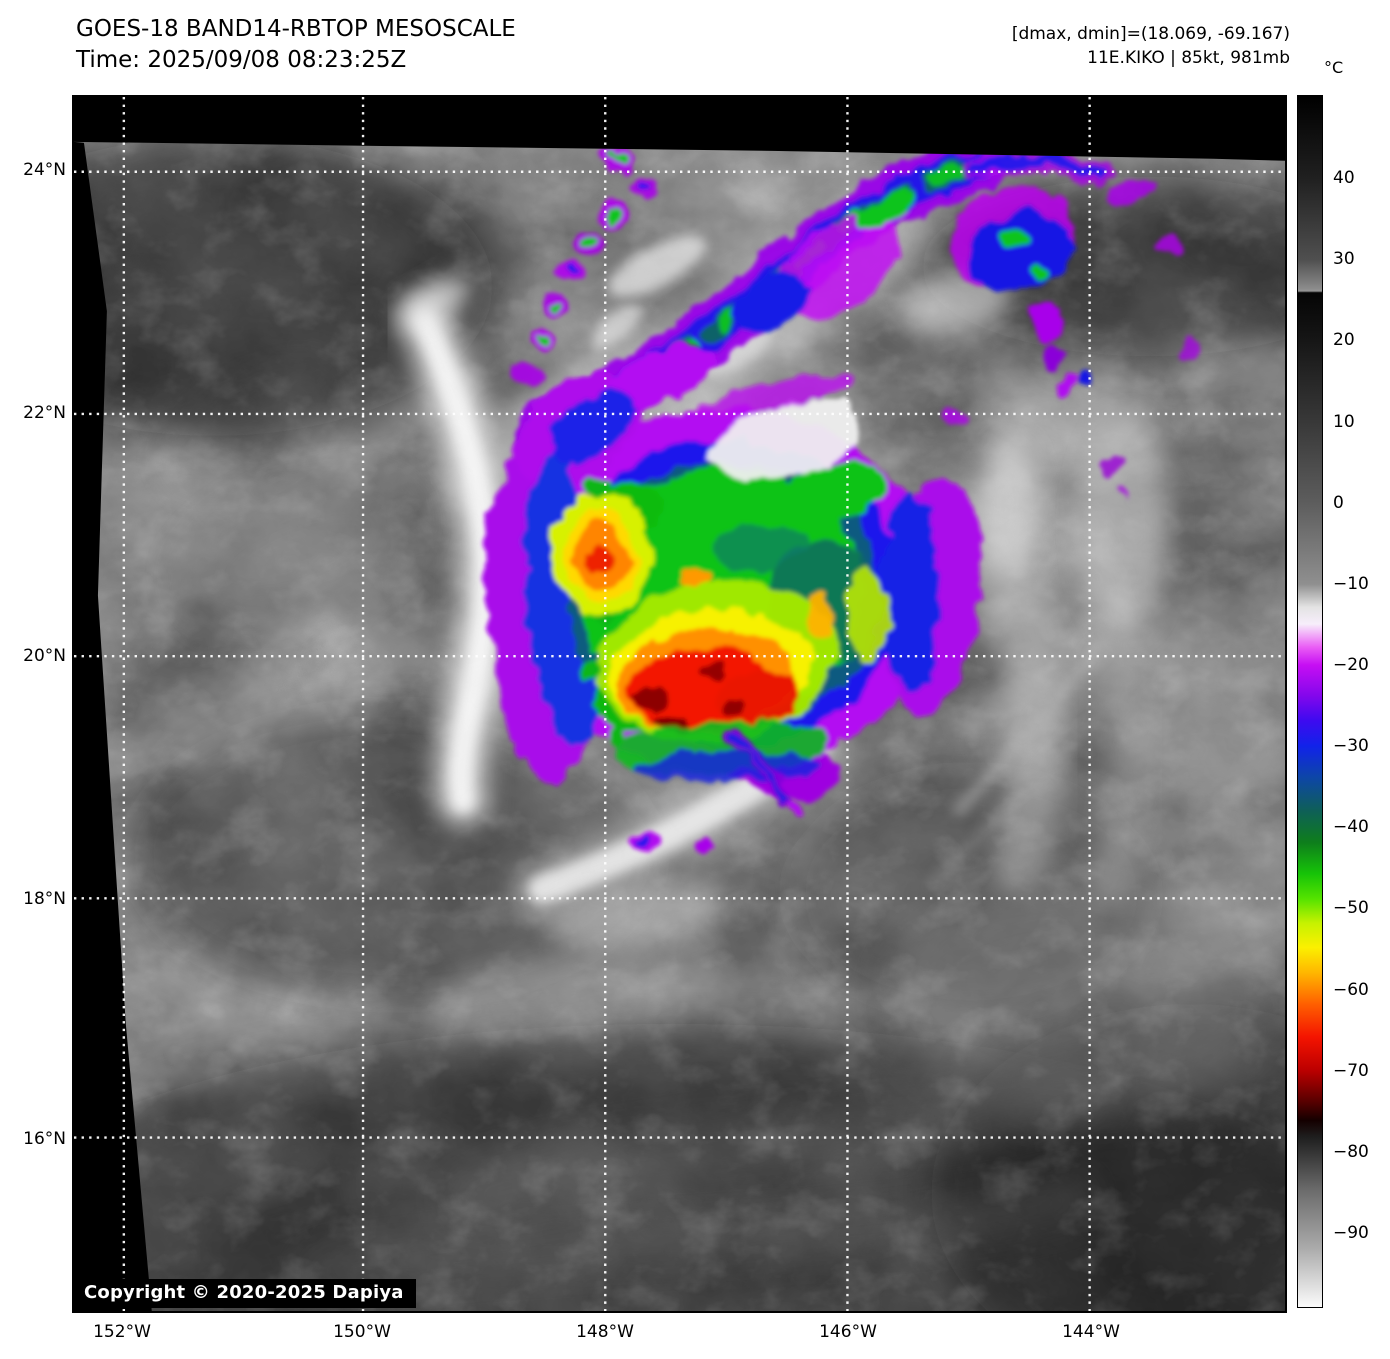 This screenshot has width=1390, height=1359. I want to click on plot-time: Time: 2025/09/08 08:23:25Z, so click(241, 60).